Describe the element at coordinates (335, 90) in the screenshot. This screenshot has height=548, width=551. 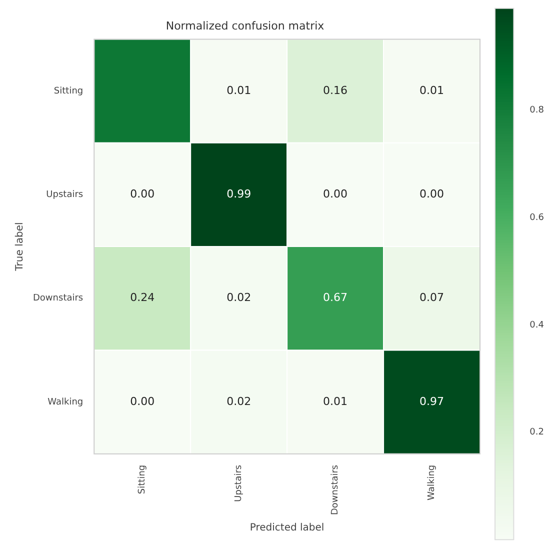
I see `data-label: 0.16` at that location.